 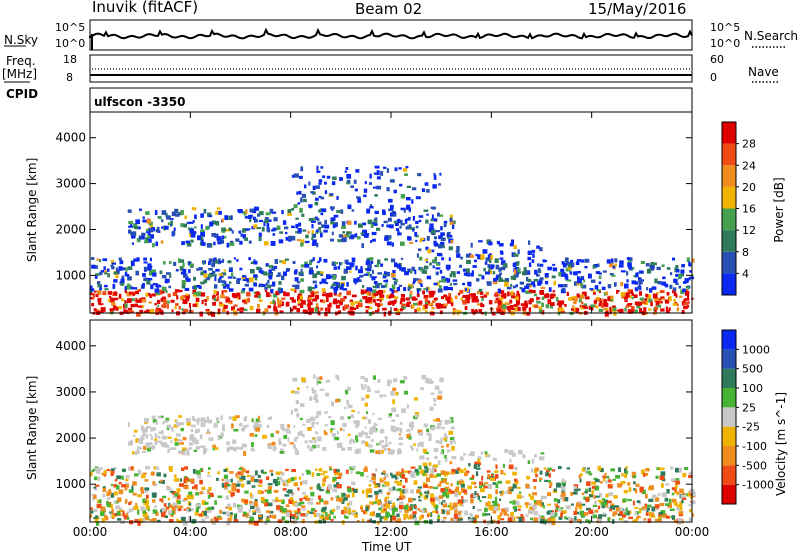 What do you see at coordinates (387, 547) in the screenshot?
I see `x-axis-title: Time UT` at bounding box center [387, 547].